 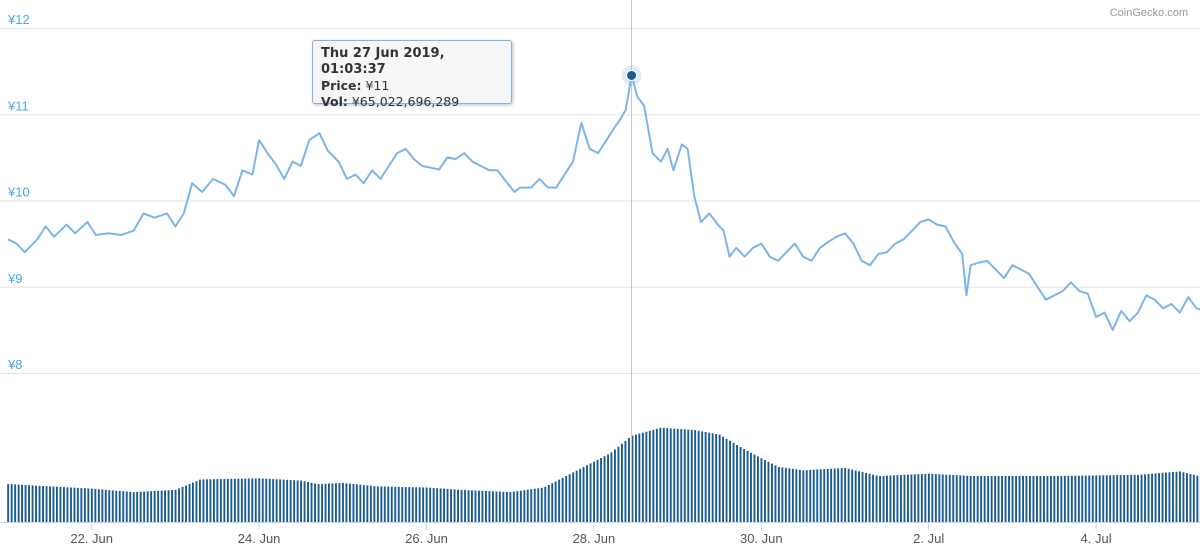 I want to click on credit-text: CoinGecko.com, so click(x=1149, y=13).